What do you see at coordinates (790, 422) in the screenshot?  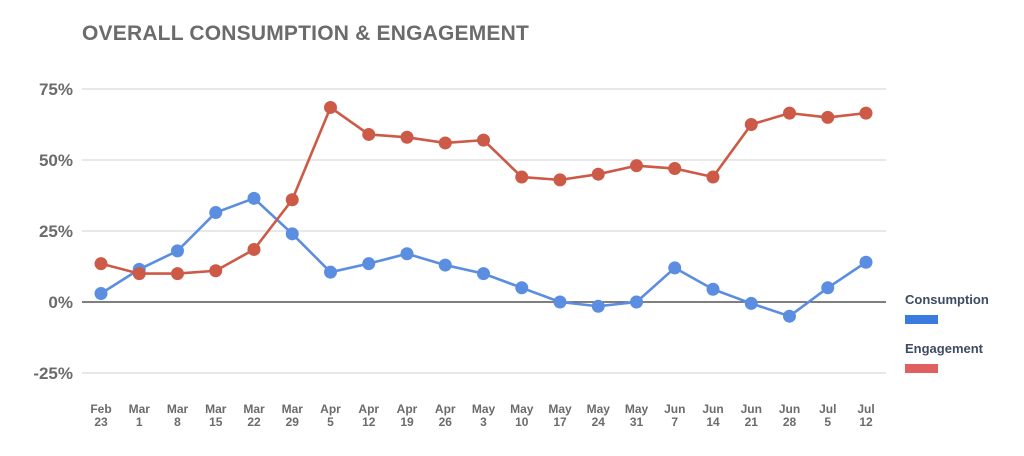 I see `x-tick-label-line: 28` at bounding box center [790, 422].